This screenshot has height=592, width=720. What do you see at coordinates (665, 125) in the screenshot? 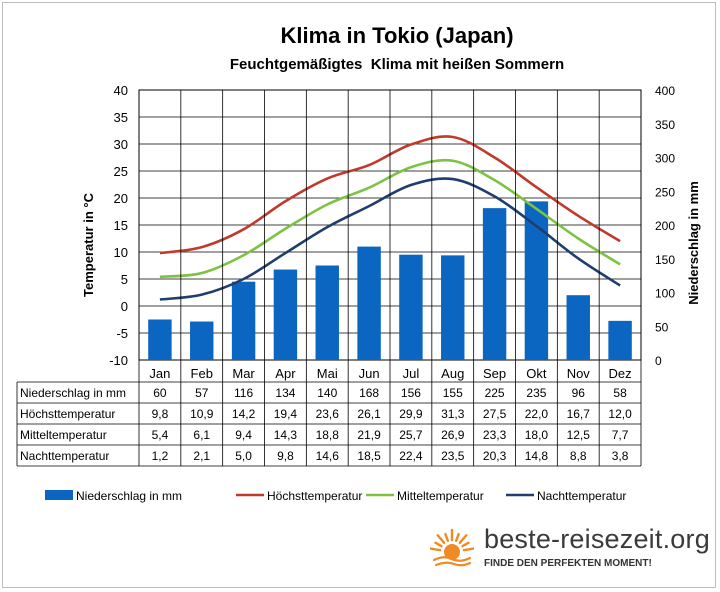
I see `y-tick-right: 350` at bounding box center [665, 125].